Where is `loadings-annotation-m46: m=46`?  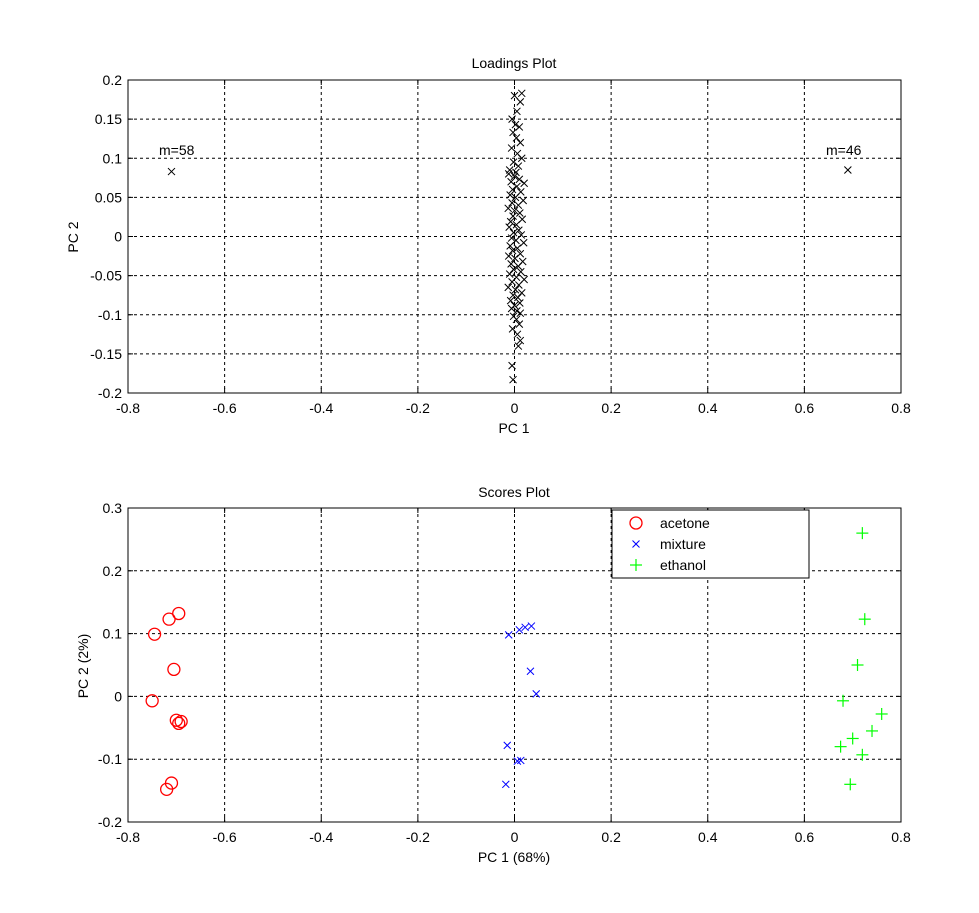
loadings-annotation-m46: m=46 is located at coordinates (844, 150).